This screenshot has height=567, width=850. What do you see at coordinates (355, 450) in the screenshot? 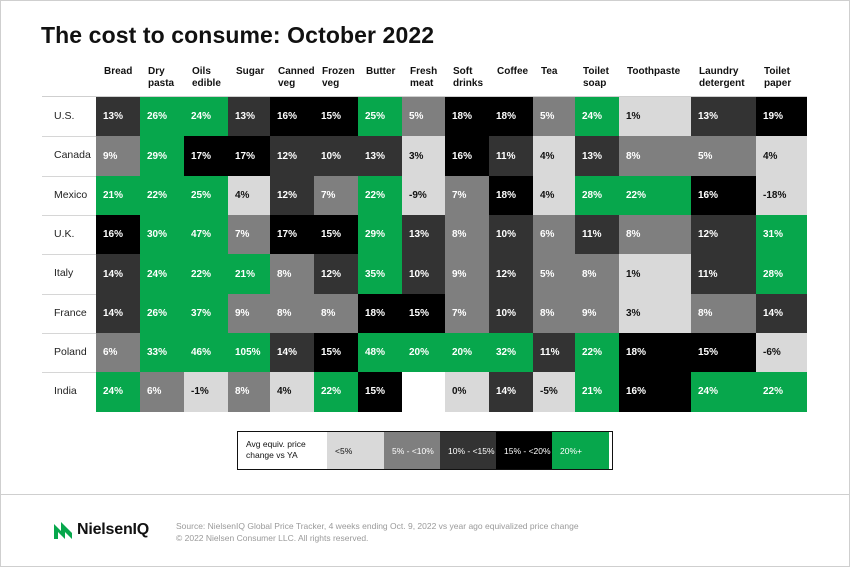
I see `legend-swatch: <5%` at bounding box center [355, 450].